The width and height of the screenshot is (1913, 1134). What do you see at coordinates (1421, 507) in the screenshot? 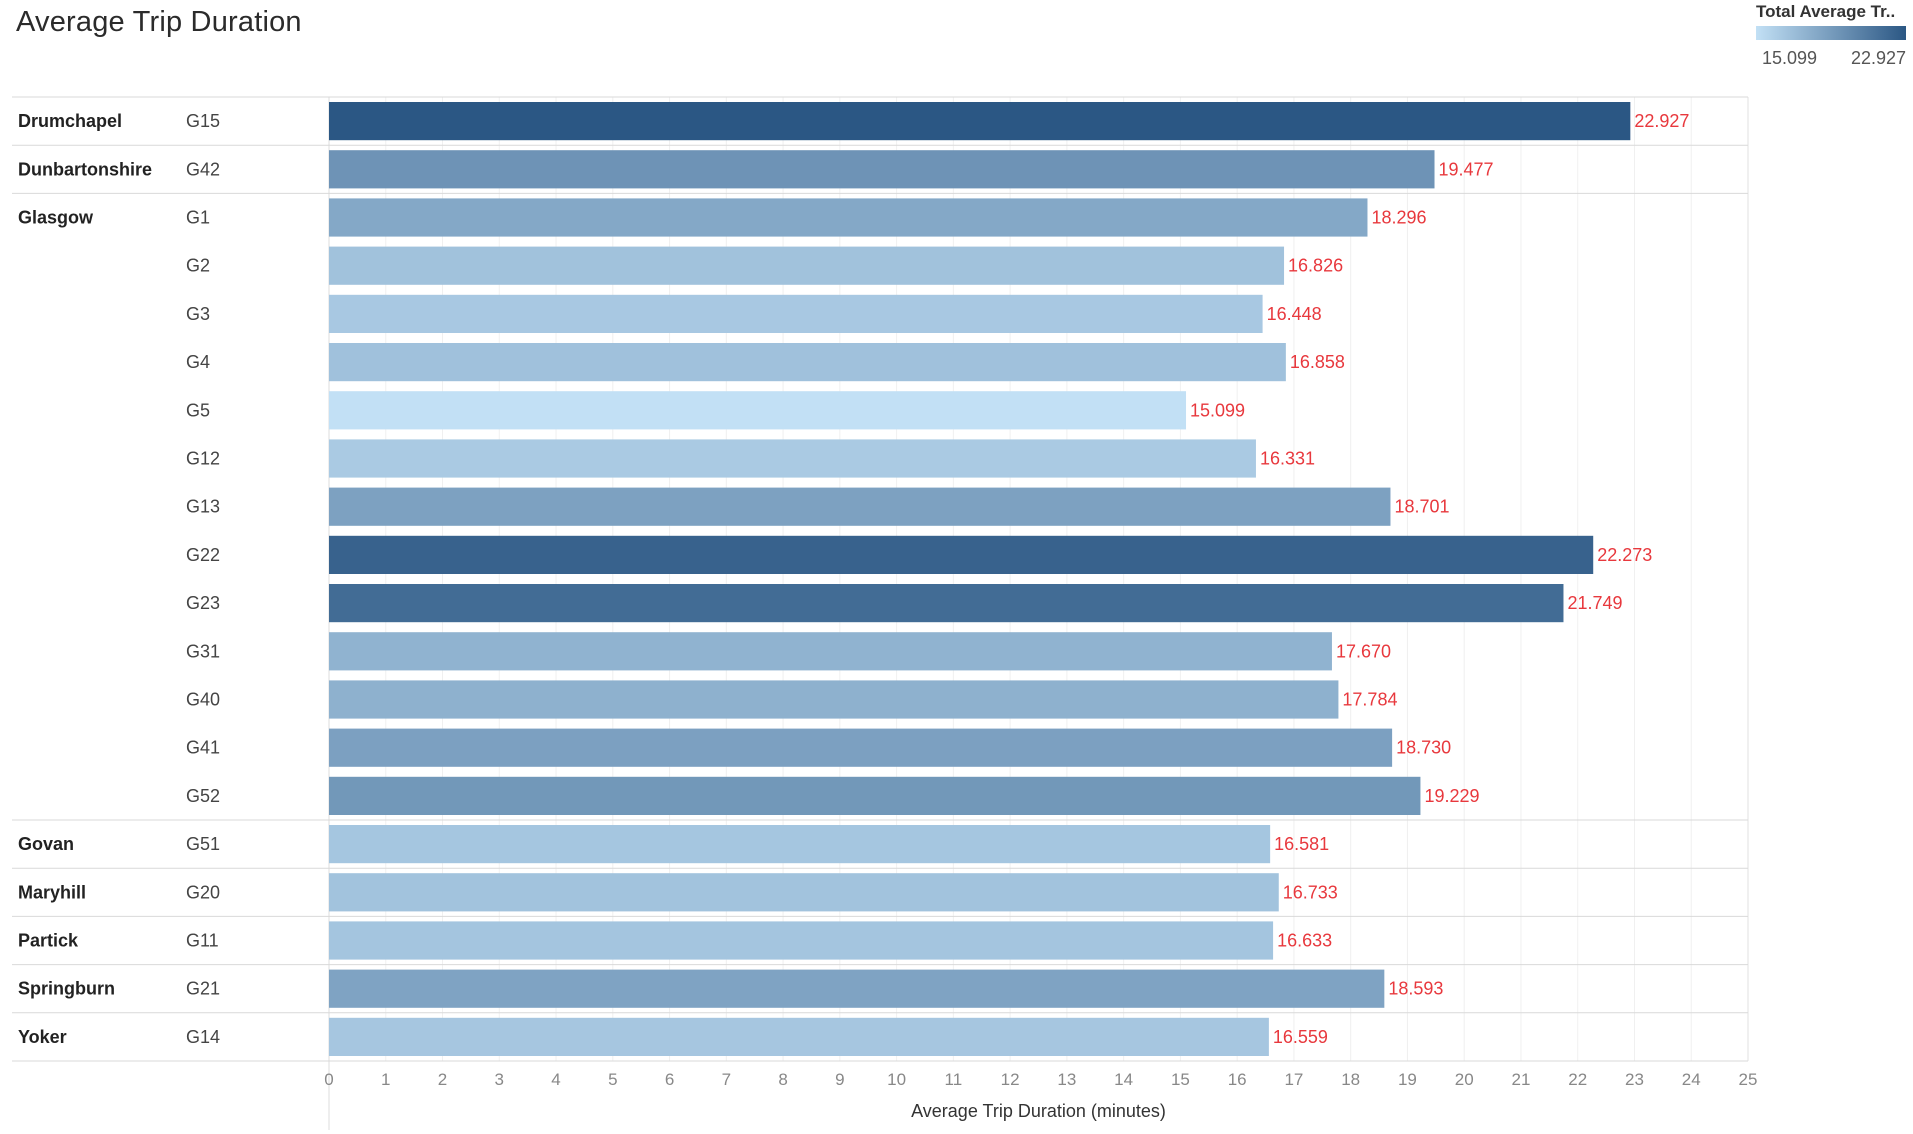
I see `value-label: 18.701` at bounding box center [1421, 507].